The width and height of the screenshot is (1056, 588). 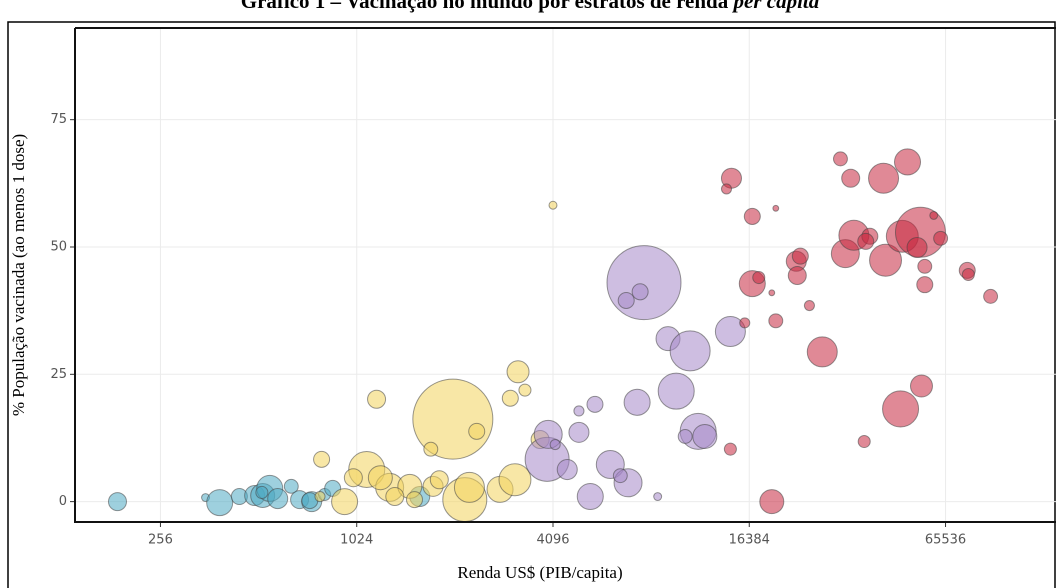 I want to click on y-tick-label: 25, so click(x=58, y=374).